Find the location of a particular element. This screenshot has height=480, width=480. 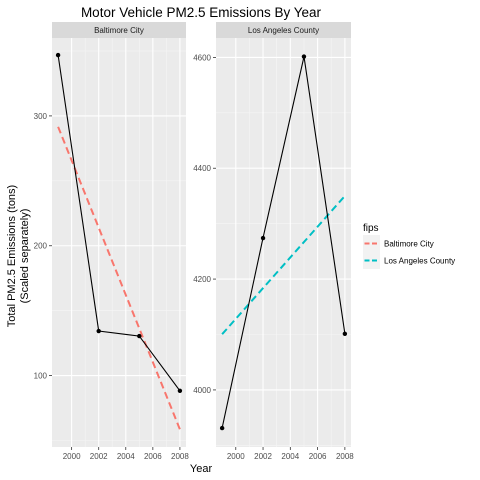

legend-title: fips is located at coordinates (371, 228).